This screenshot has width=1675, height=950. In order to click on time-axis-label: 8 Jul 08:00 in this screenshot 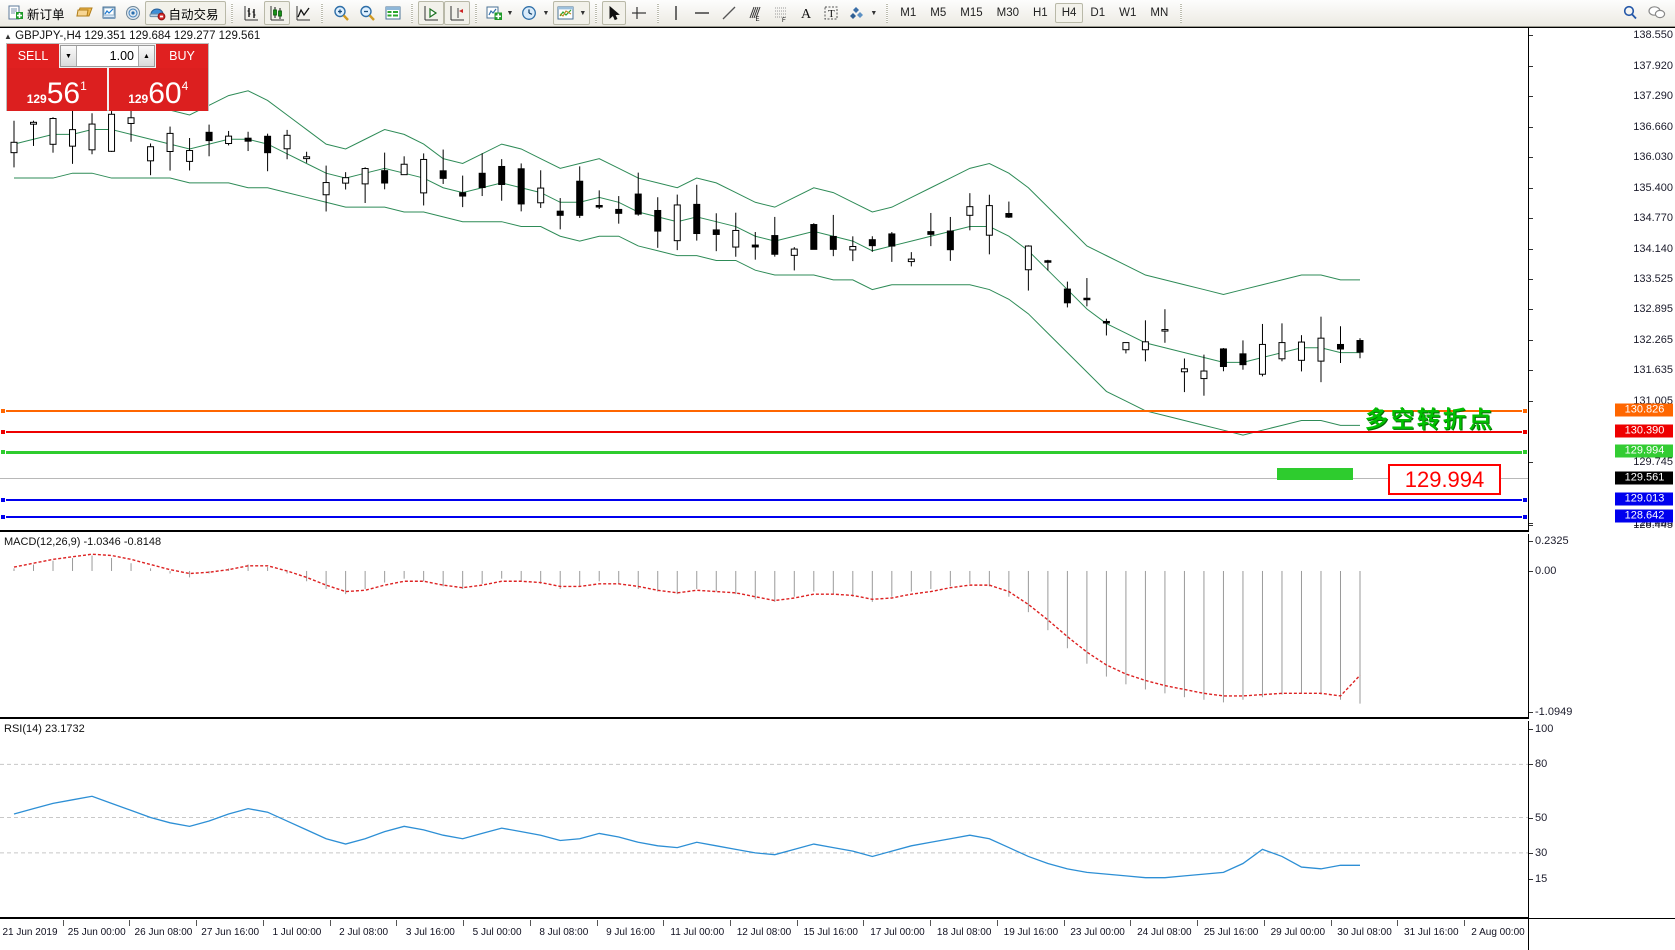, I will do `click(564, 932)`.